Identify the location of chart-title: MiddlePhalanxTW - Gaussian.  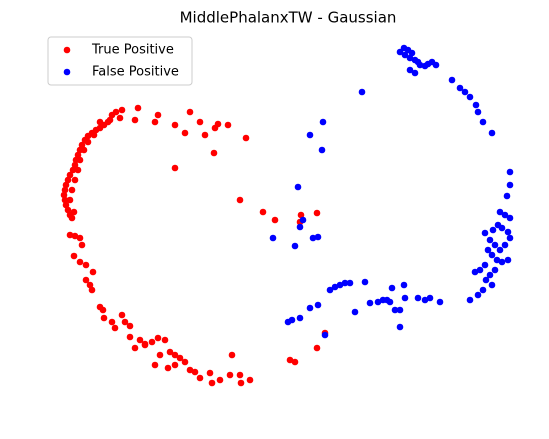
(288, 18).